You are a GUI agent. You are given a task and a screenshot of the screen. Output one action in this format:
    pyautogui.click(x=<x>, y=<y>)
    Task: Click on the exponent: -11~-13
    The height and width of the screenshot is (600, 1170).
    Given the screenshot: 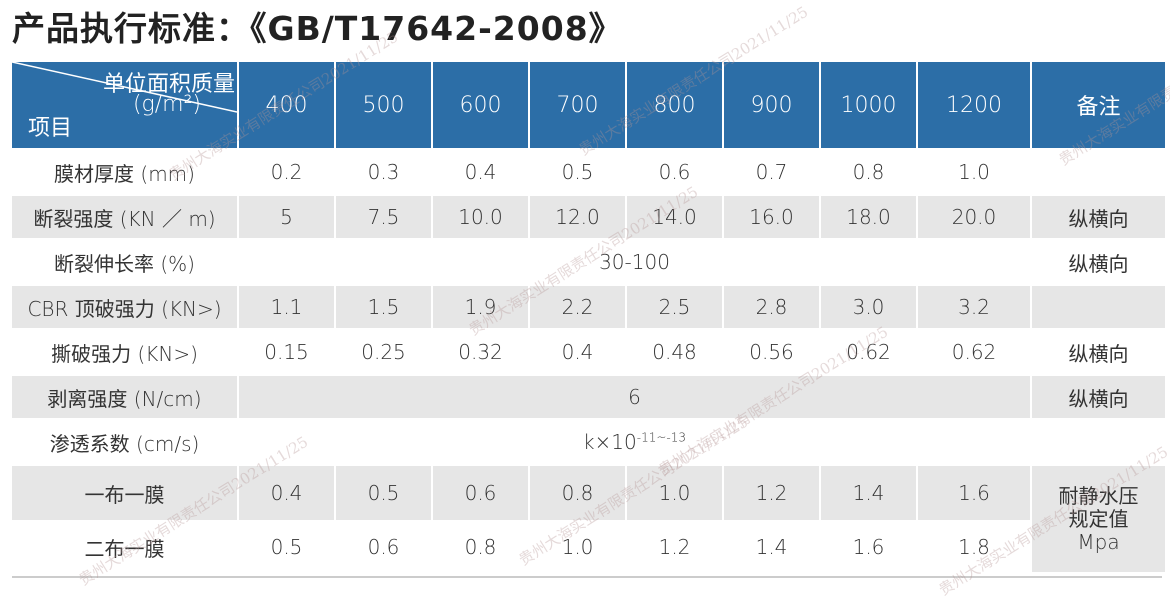 What is the action you would take?
    pyautogui.click(x=661, y=437)
    